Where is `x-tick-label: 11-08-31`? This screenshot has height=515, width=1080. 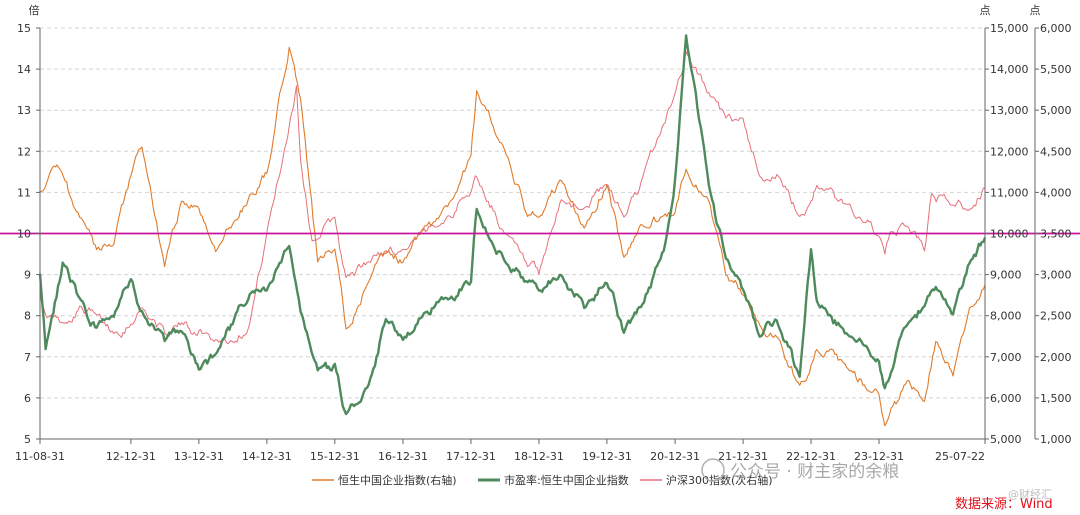 x-tick-label: 11-08-31 is located at coordinates (40, 456).